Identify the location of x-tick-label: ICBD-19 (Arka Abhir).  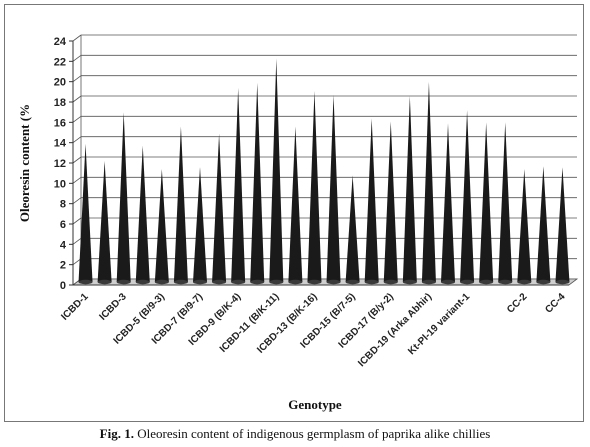
(395, 330).